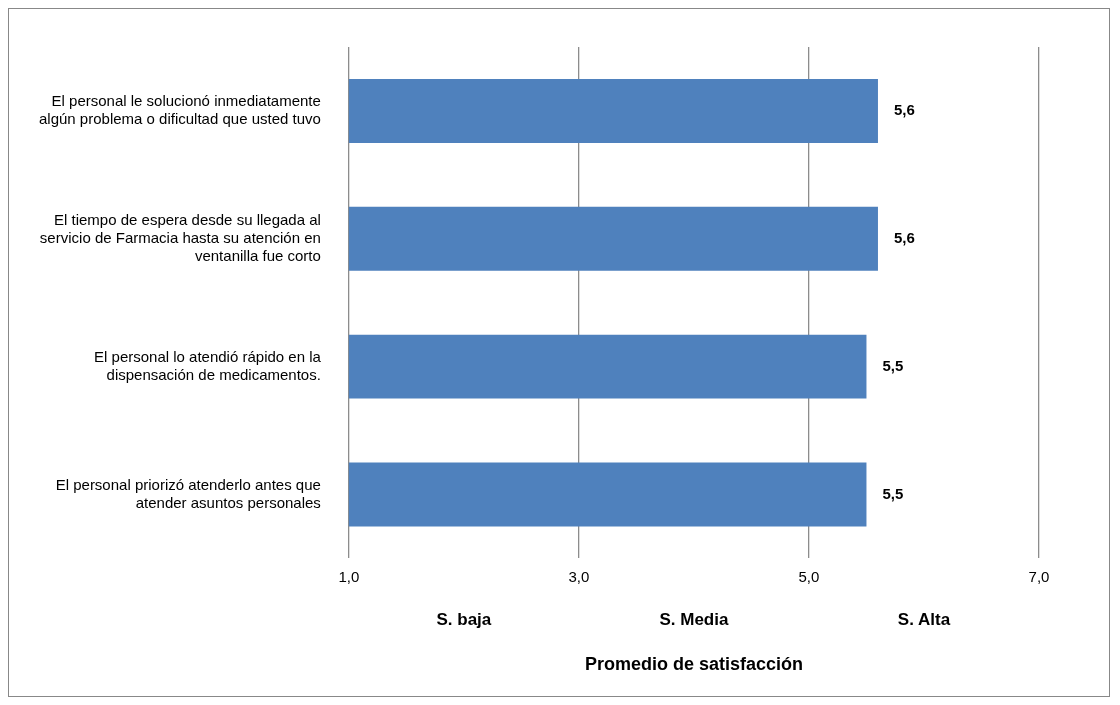 This screenshot has width=1120, height=705. I want to click on x-tick-label: 1,0, so click(349, 576).